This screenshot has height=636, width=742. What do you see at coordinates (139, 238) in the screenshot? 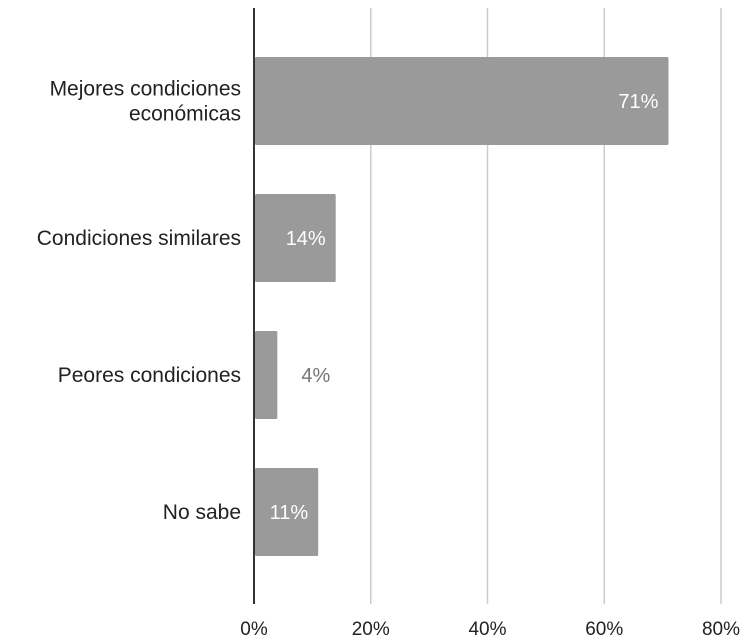
I see `category-label: Condiciones similares` at bounding box center [139, 238].